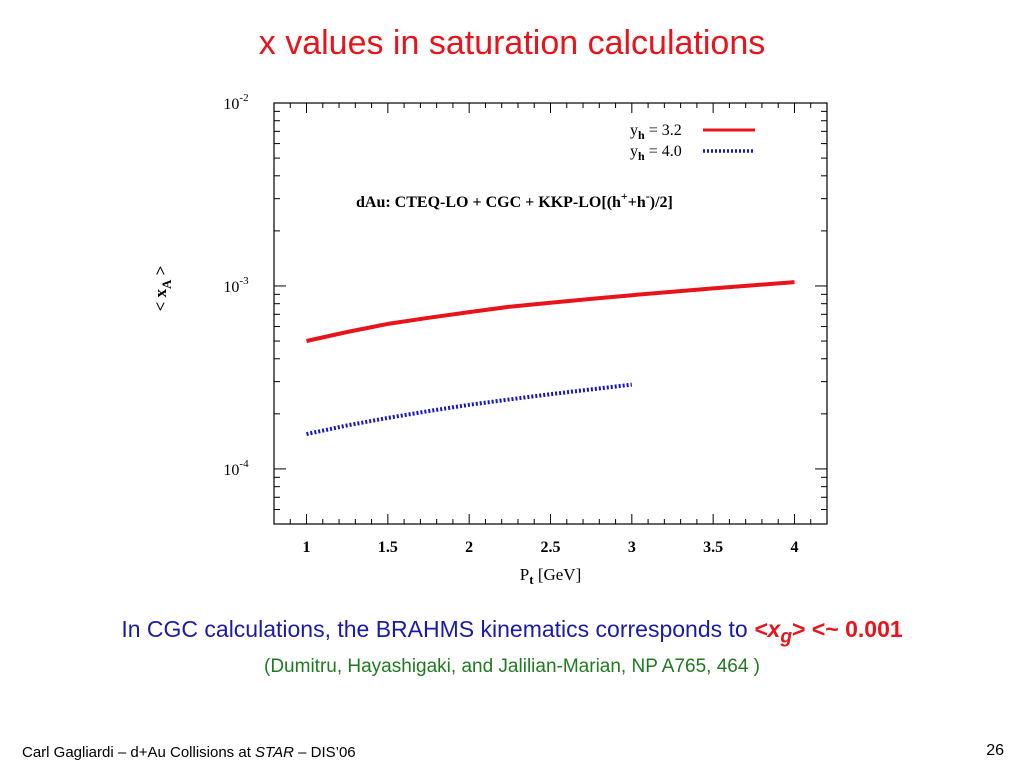 The width and height of the screenshot is (1024, 768). I want to click on x-tick-label: 2, so click(469, 547).